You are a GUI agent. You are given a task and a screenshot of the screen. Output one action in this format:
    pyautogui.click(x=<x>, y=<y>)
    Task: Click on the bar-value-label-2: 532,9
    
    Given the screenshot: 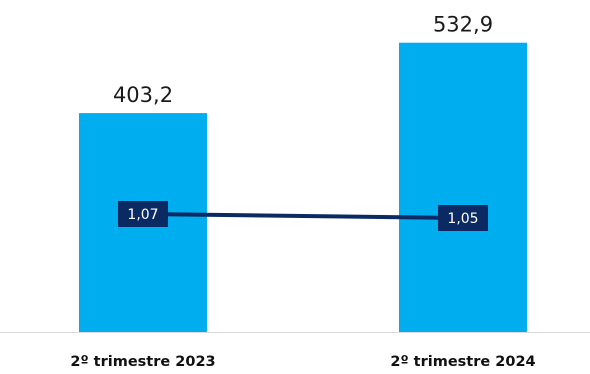 What is the action you would take?
    pyautogui.click(x=463, y=25)
    